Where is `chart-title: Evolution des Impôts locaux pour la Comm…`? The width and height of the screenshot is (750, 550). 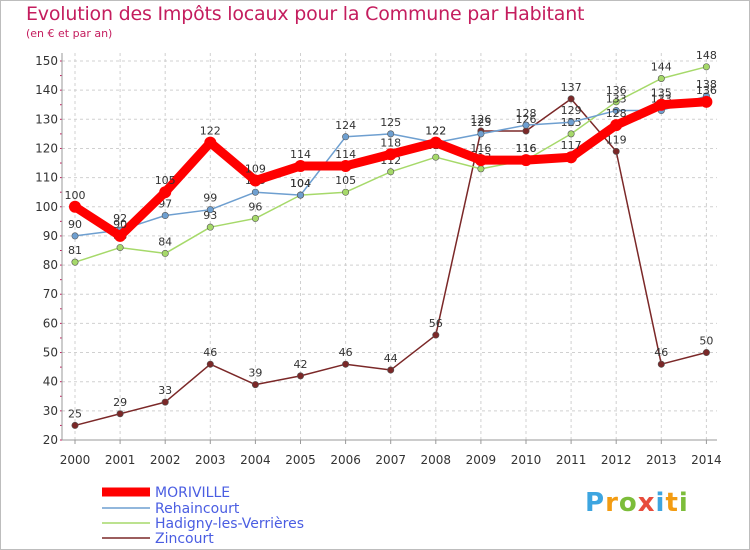 chart-title: Evolution des Impôts locaux pour la Comm… is located at coordinates (305, 14).